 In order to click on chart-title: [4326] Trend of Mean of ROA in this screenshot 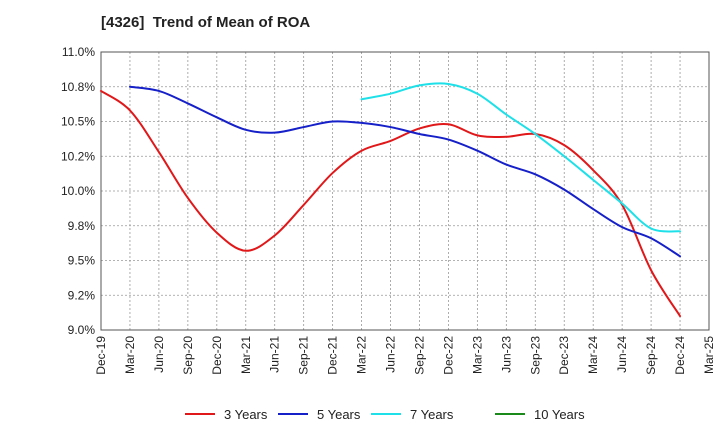, I will do `click(206, 22)`.